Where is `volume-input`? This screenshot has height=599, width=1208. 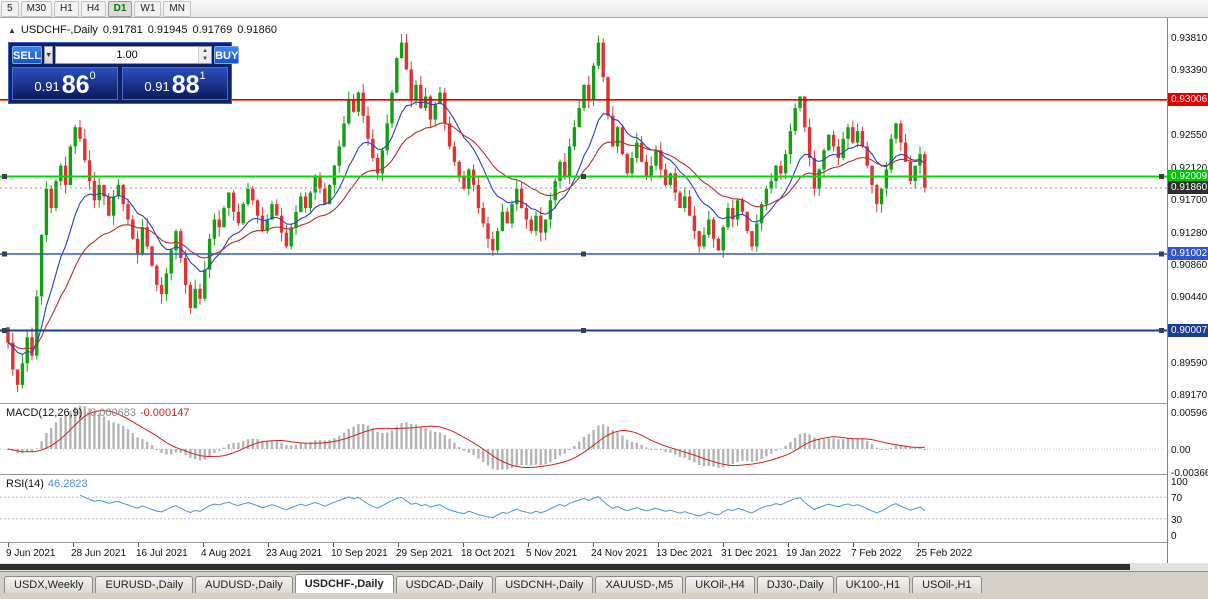 volume-input is located at coordinates (127, 55).